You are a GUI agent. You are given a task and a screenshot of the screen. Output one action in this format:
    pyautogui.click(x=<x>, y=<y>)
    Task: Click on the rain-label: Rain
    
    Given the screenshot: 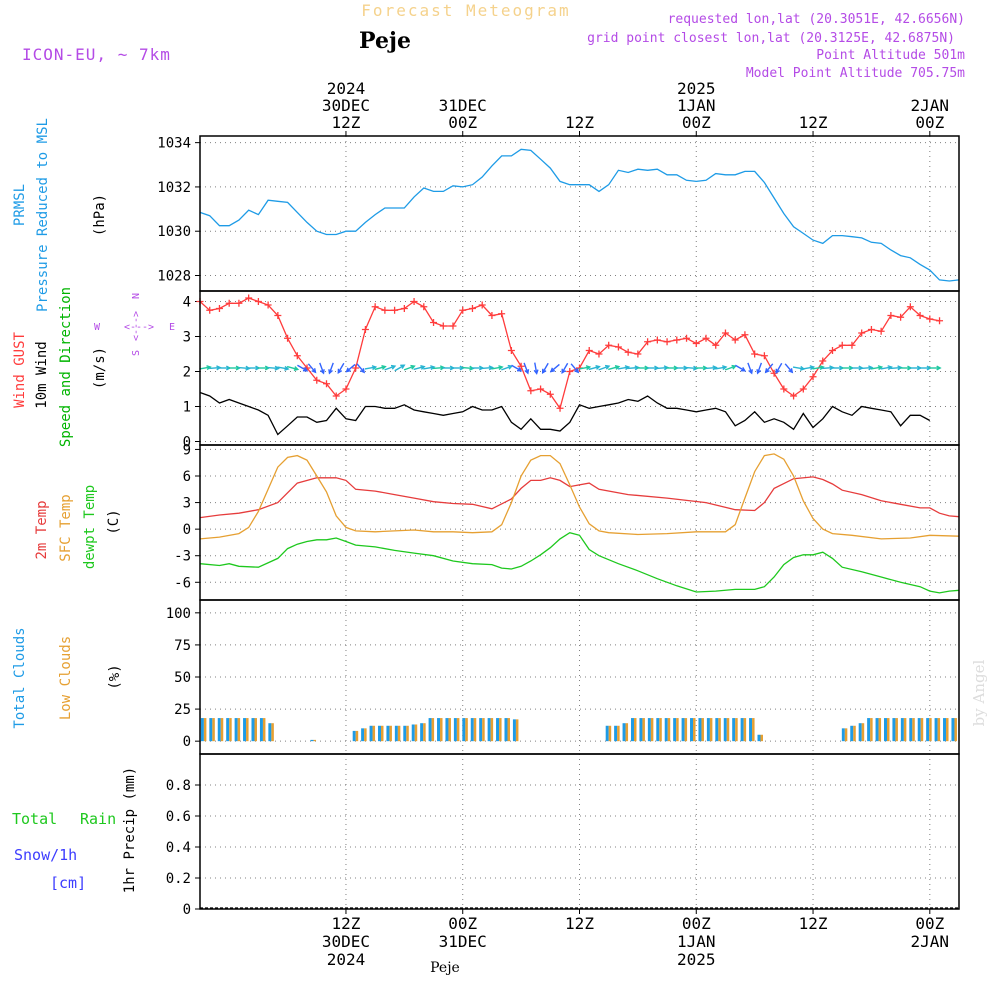 What is the action you would take?
    pyautogui.click(x=98, y=819)
    